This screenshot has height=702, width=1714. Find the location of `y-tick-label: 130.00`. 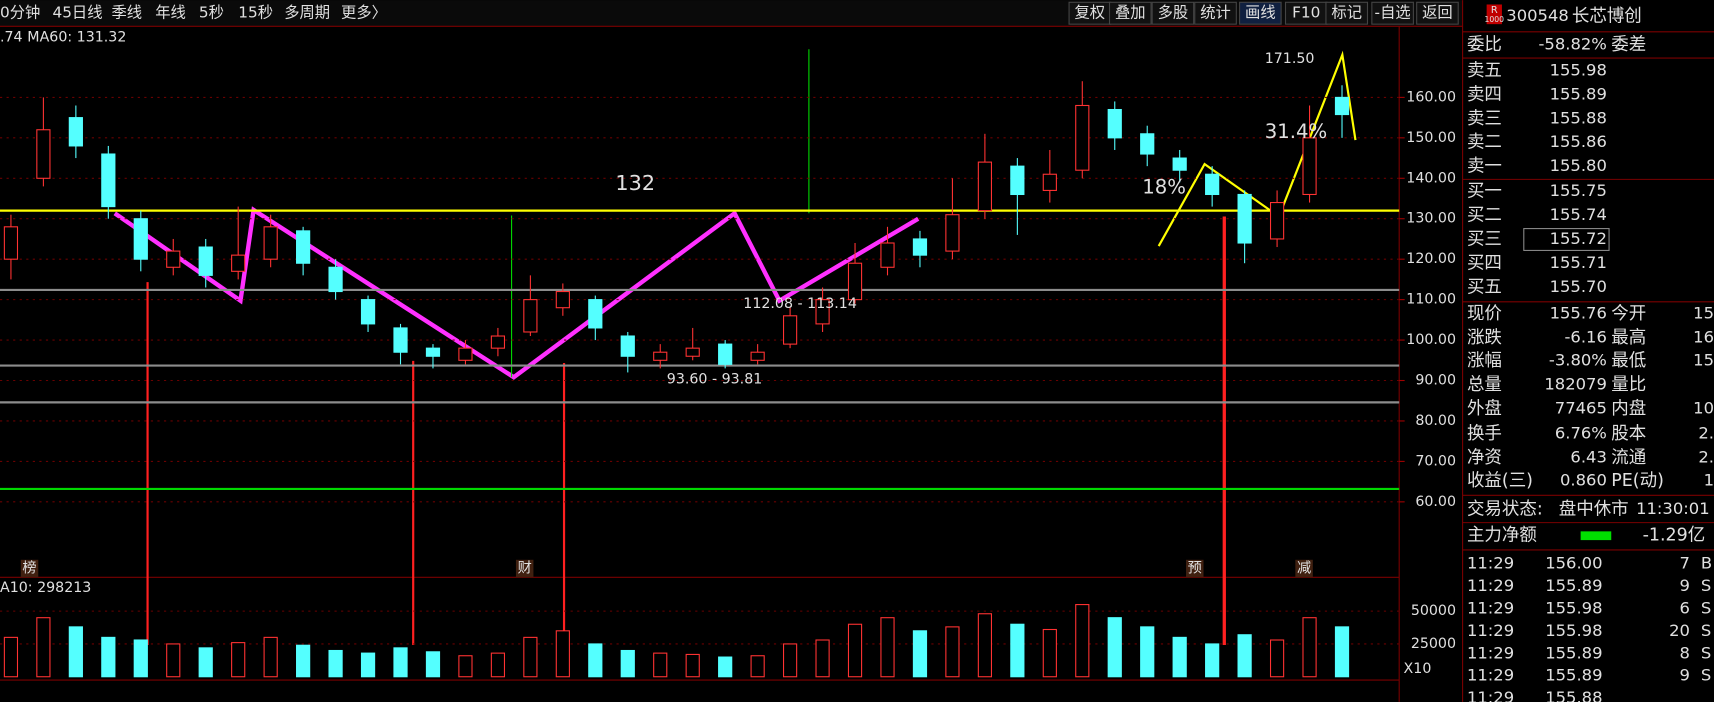

y-tick-label: 130.00 is located at coordinates (1431, 219).